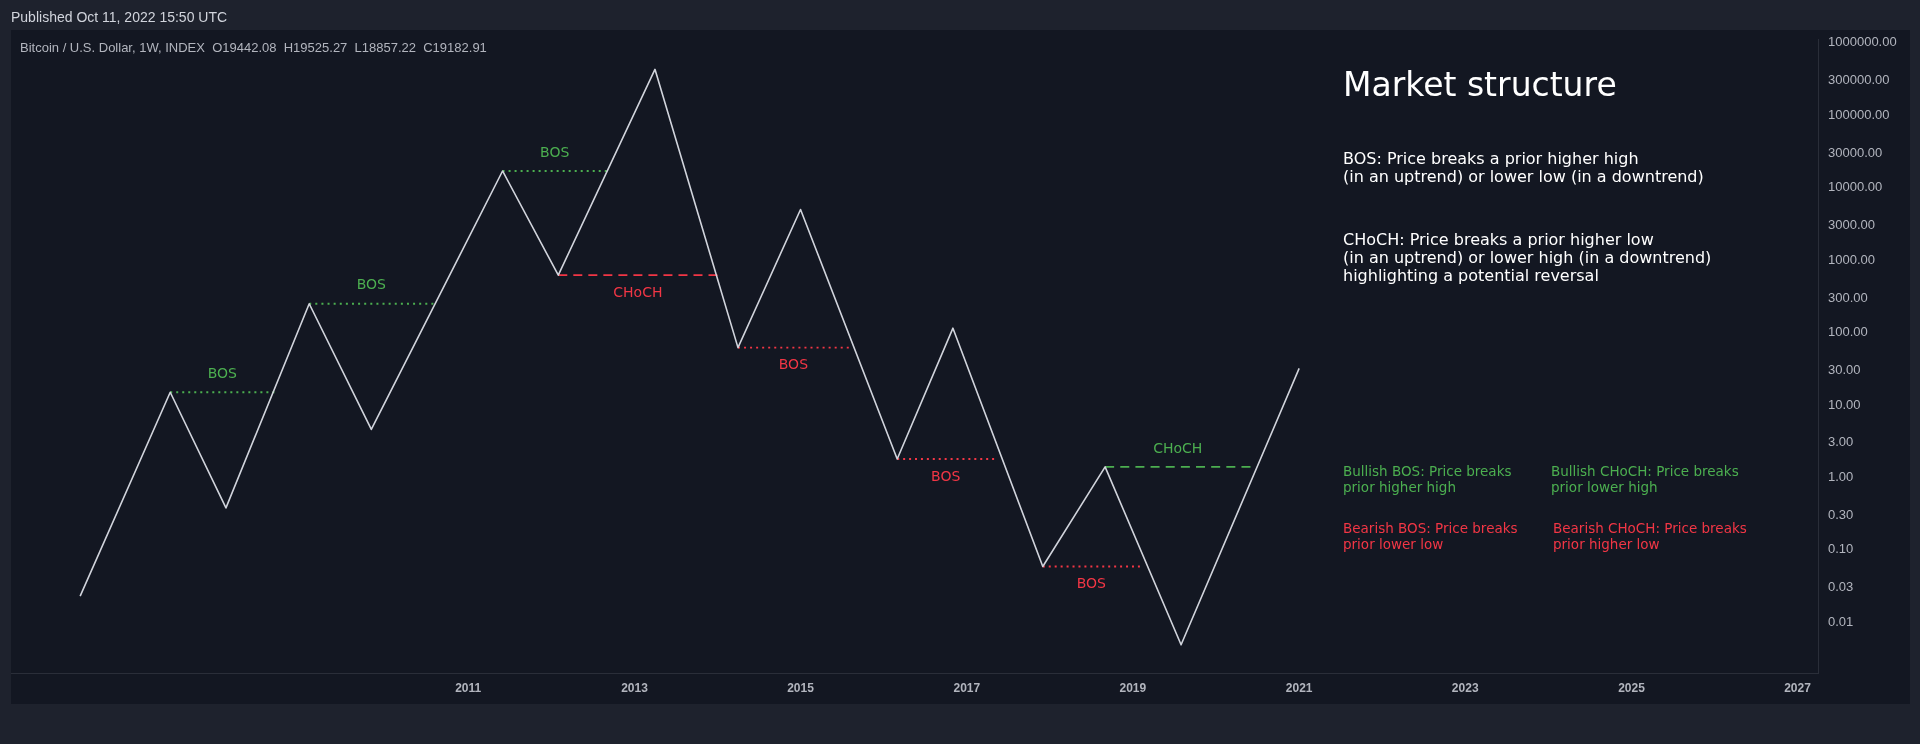 The width and height of the screenshot is (1920, 744). What do you see at coordinates (1844, 404) in the screenshot?
I see `y-tick-label: 10.00` at bounding box center [1844, 404].